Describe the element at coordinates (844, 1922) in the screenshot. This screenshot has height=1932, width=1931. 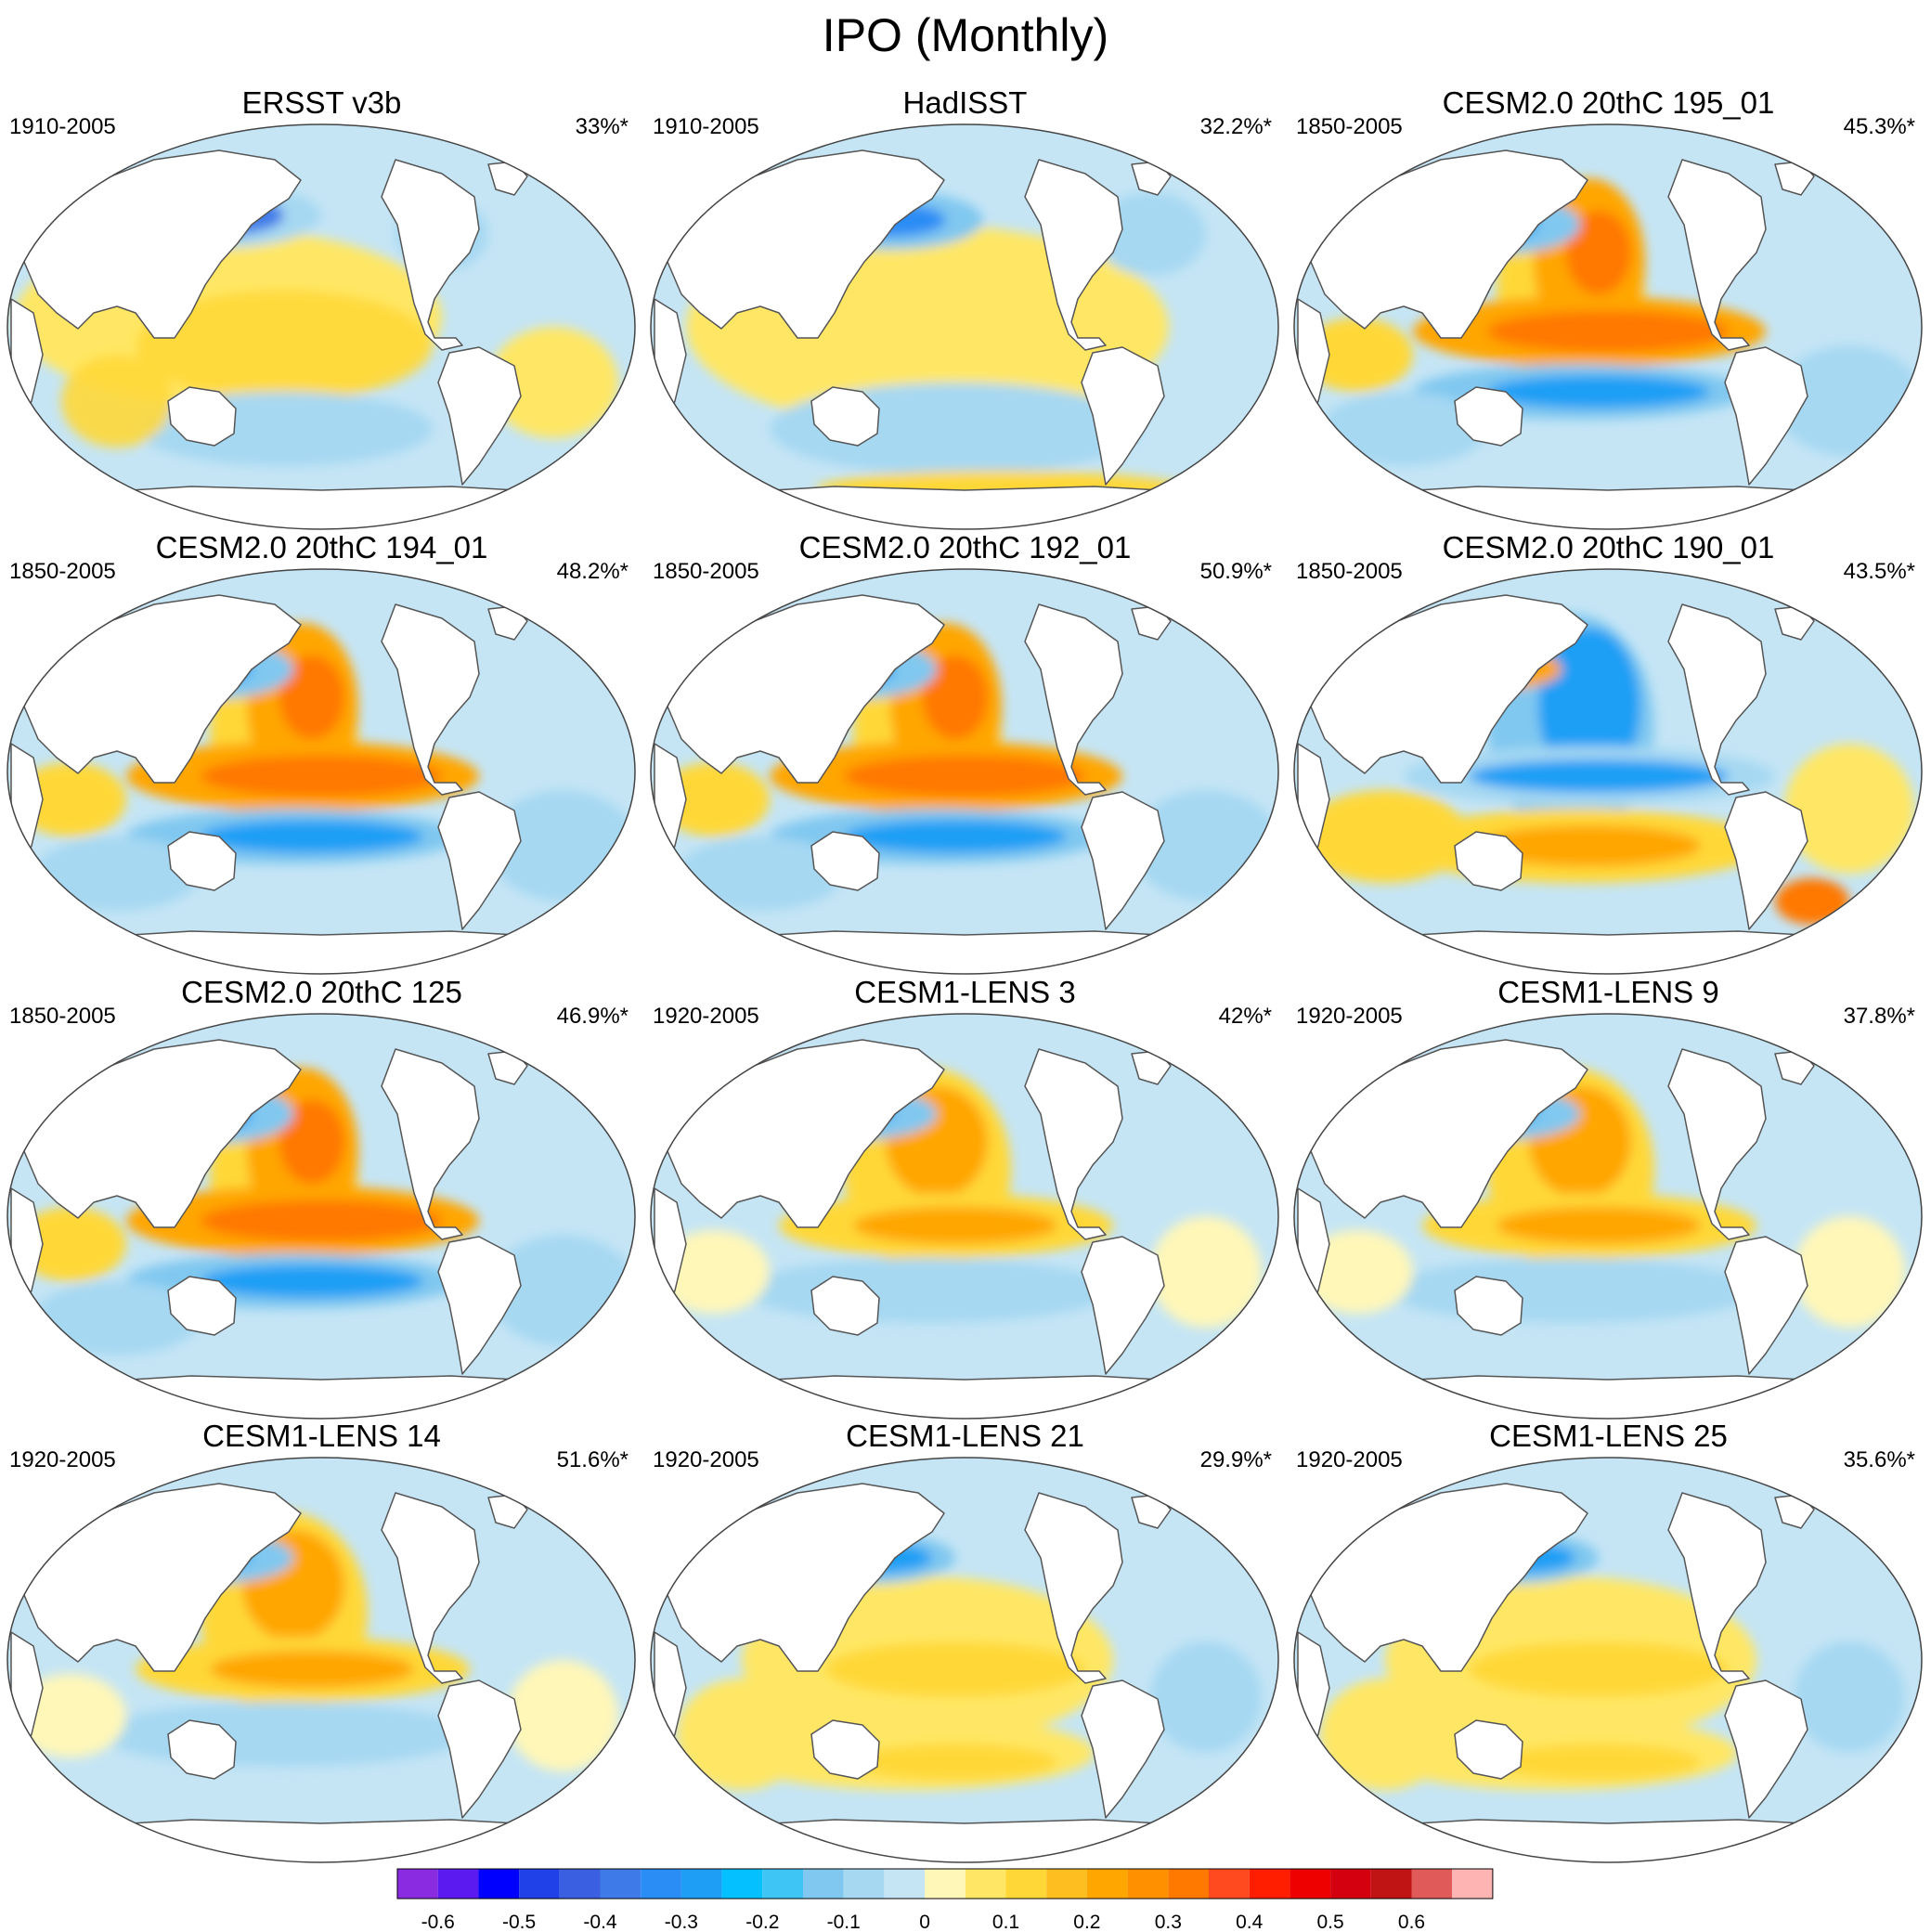
I see `colorbar-tick-label: -0.1` at that location.